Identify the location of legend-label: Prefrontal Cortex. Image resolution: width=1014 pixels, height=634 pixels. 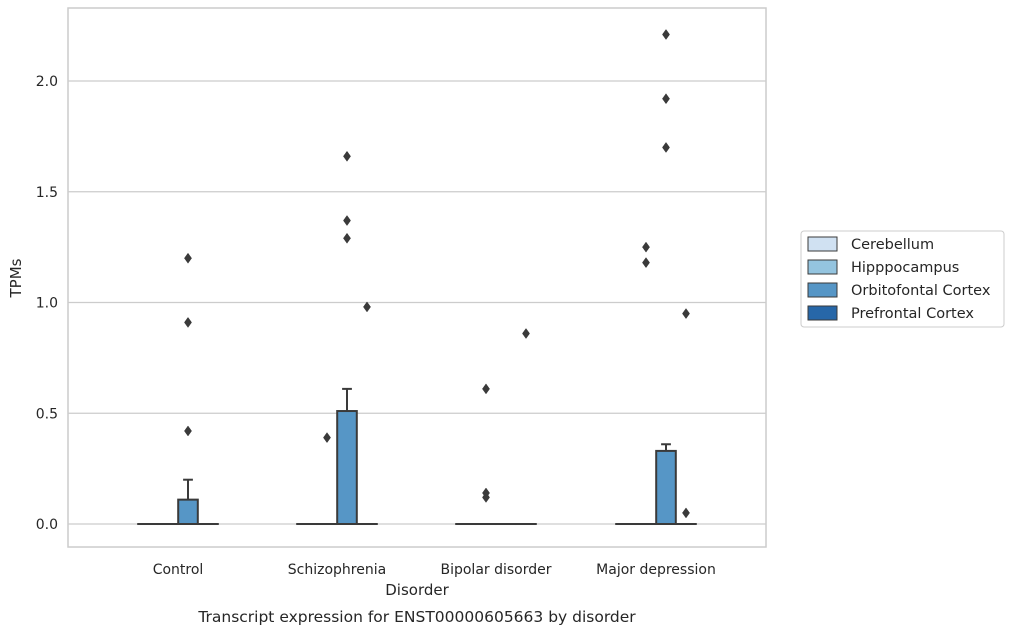
(912, 314).